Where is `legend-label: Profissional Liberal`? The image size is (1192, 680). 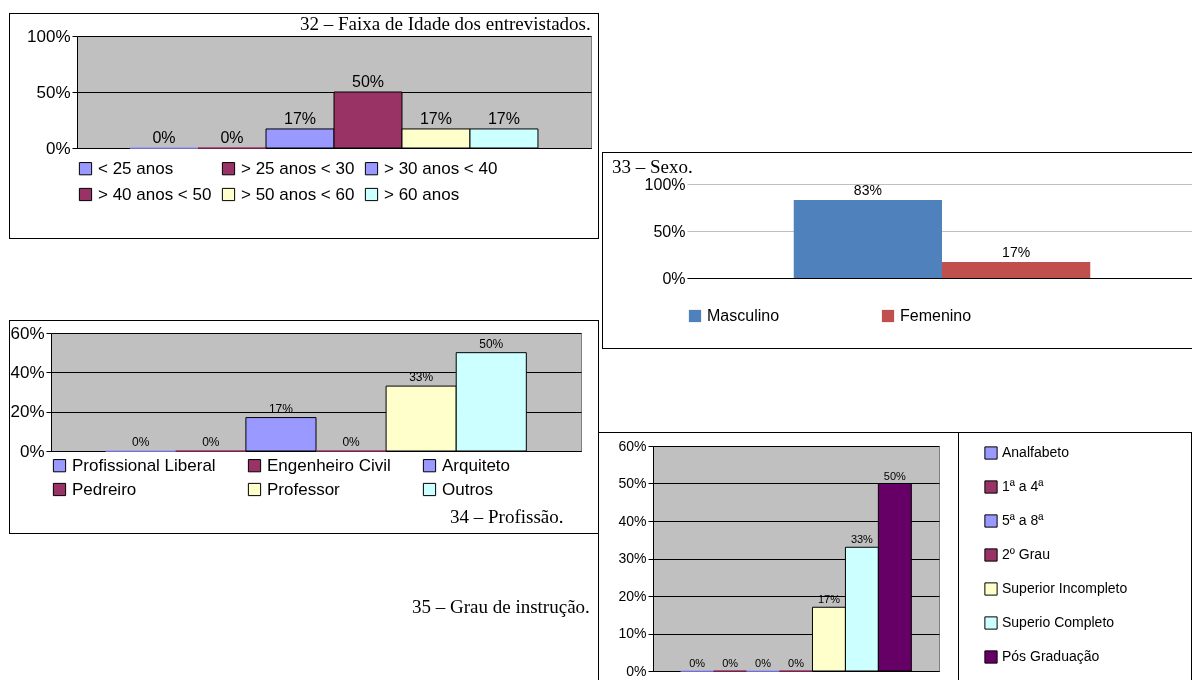
legend-label: Profissional Liberal is located at coordinates (144, 465).